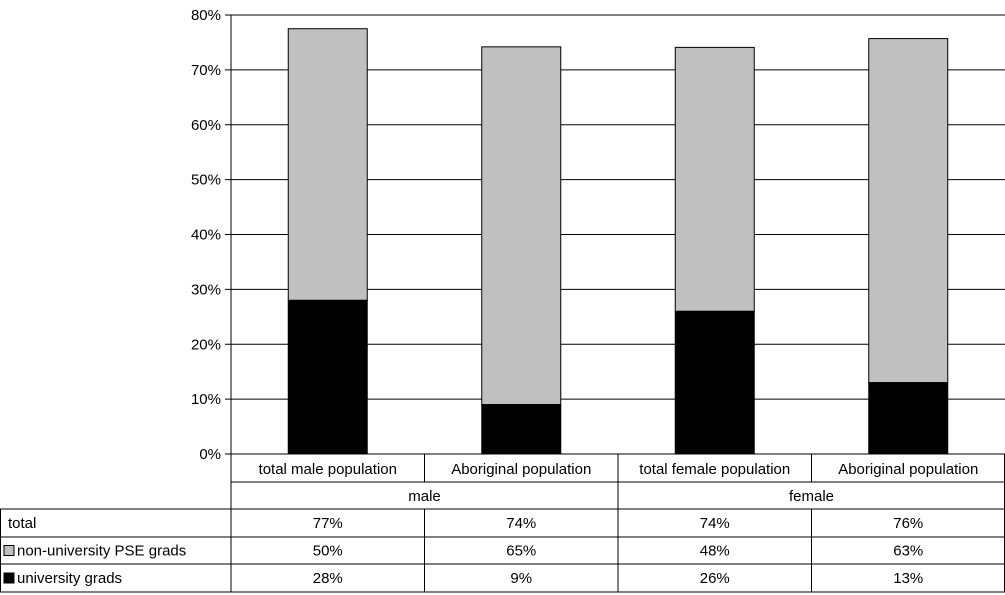  What do you see at coordinates (328, 523) in the screenshot?
I see `data-label: 77%` at bounding box center [328, 523].